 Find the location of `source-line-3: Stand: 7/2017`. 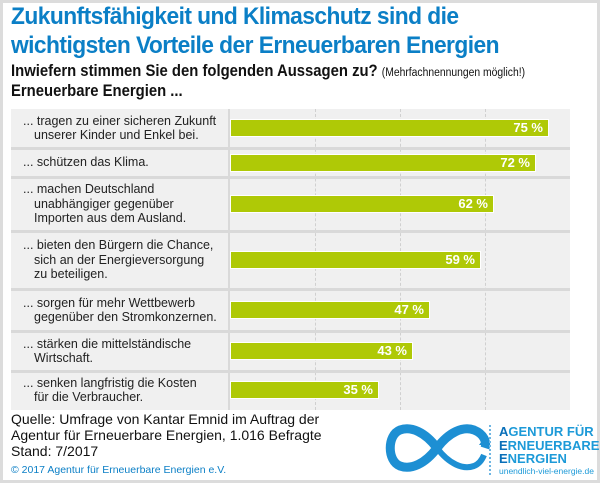

source-line-3: Stand: 7/2017 is located at coordinates (55, 451).